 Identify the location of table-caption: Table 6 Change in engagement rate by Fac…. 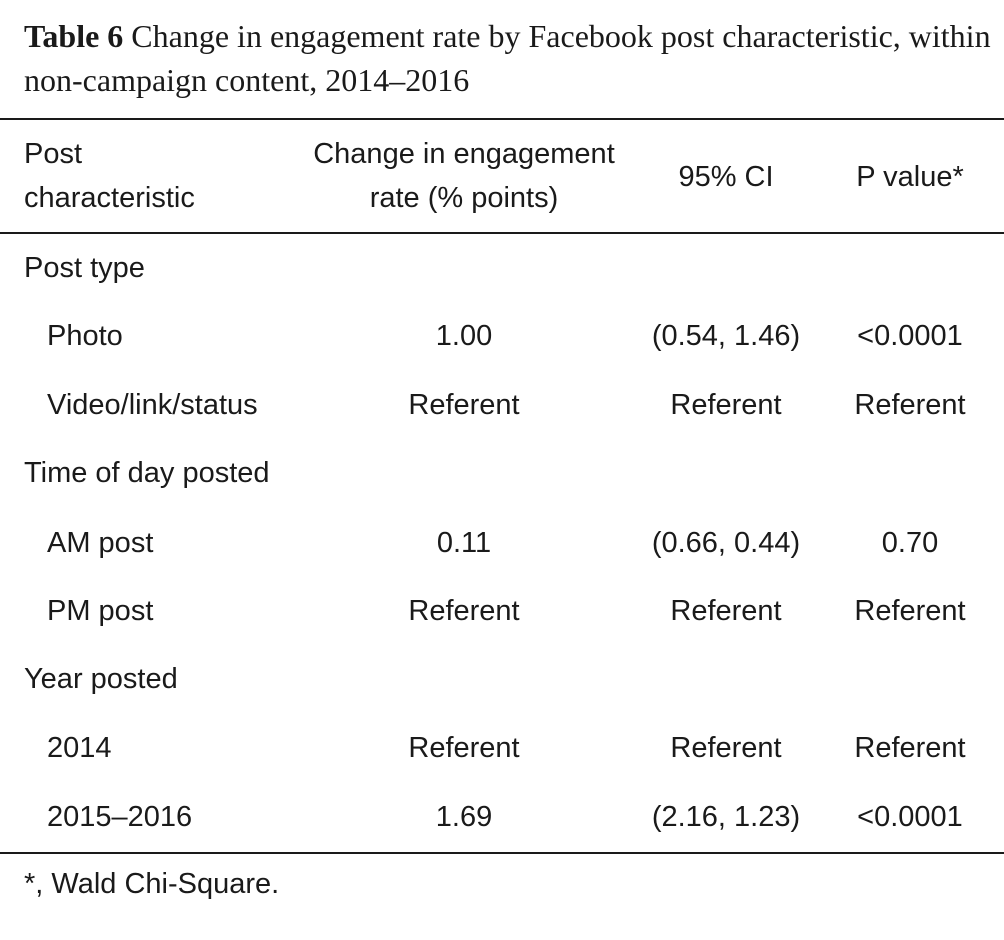
(510, 58).